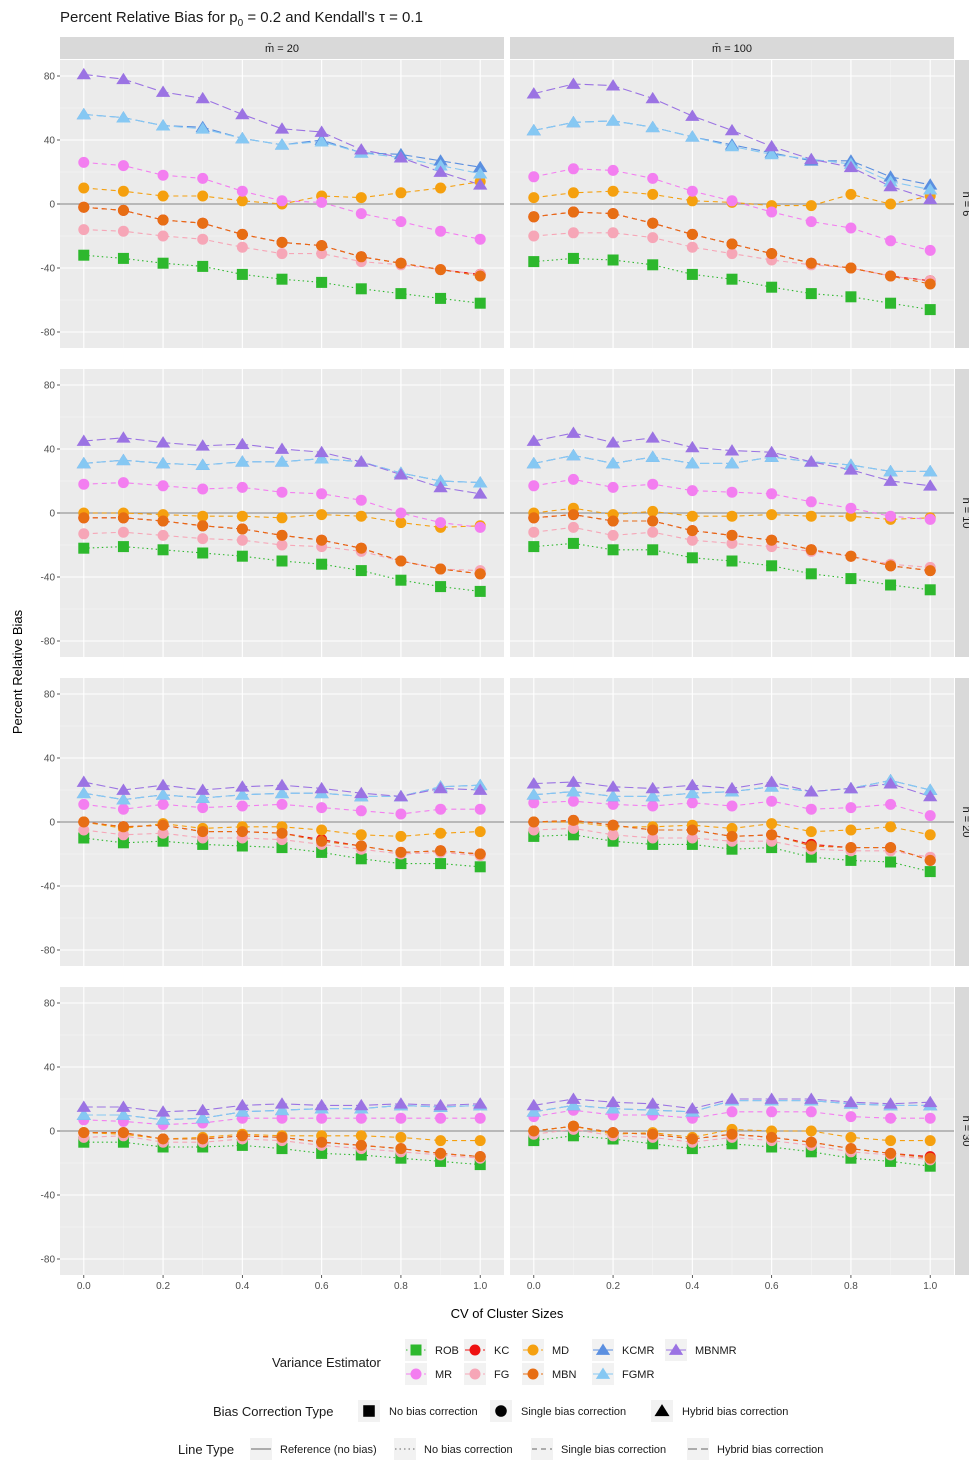 This screenshot has height=1460, width=969. Describe the element at coordinates (603, 1373) in the screenshot. I see `legend-key-marker` at that location.